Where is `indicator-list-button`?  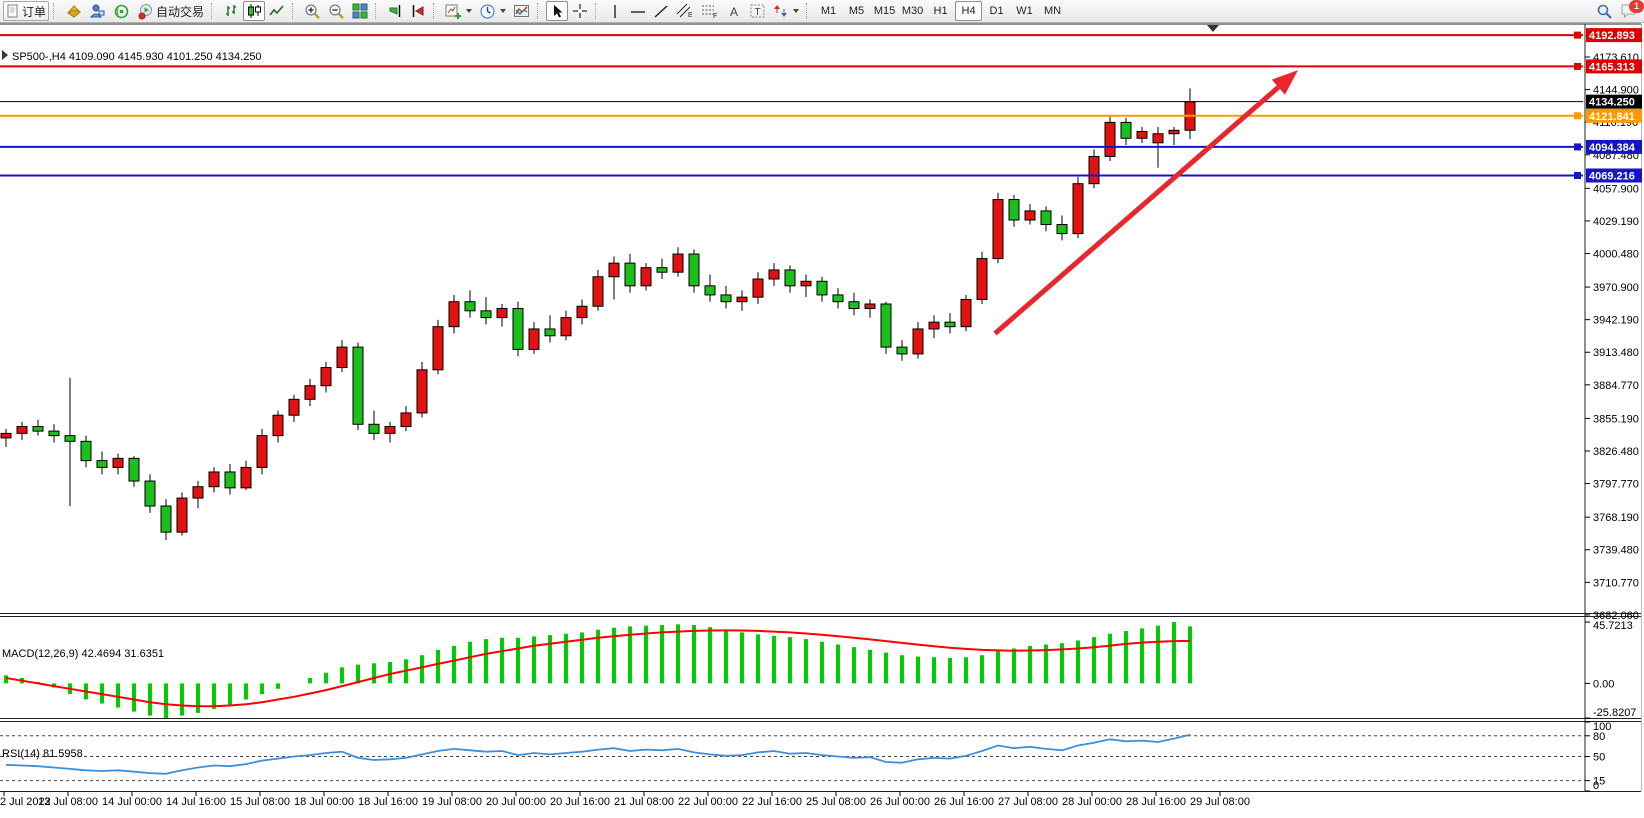
indicator-list-button is located at coordinates (521, 11).